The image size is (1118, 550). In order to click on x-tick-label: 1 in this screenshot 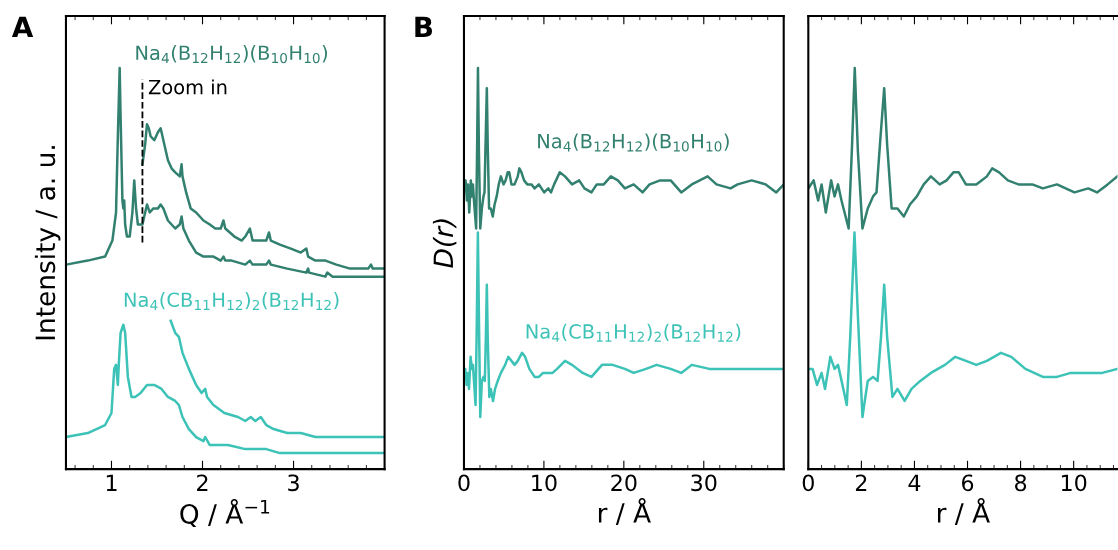, I will do `click(111, 482)`.